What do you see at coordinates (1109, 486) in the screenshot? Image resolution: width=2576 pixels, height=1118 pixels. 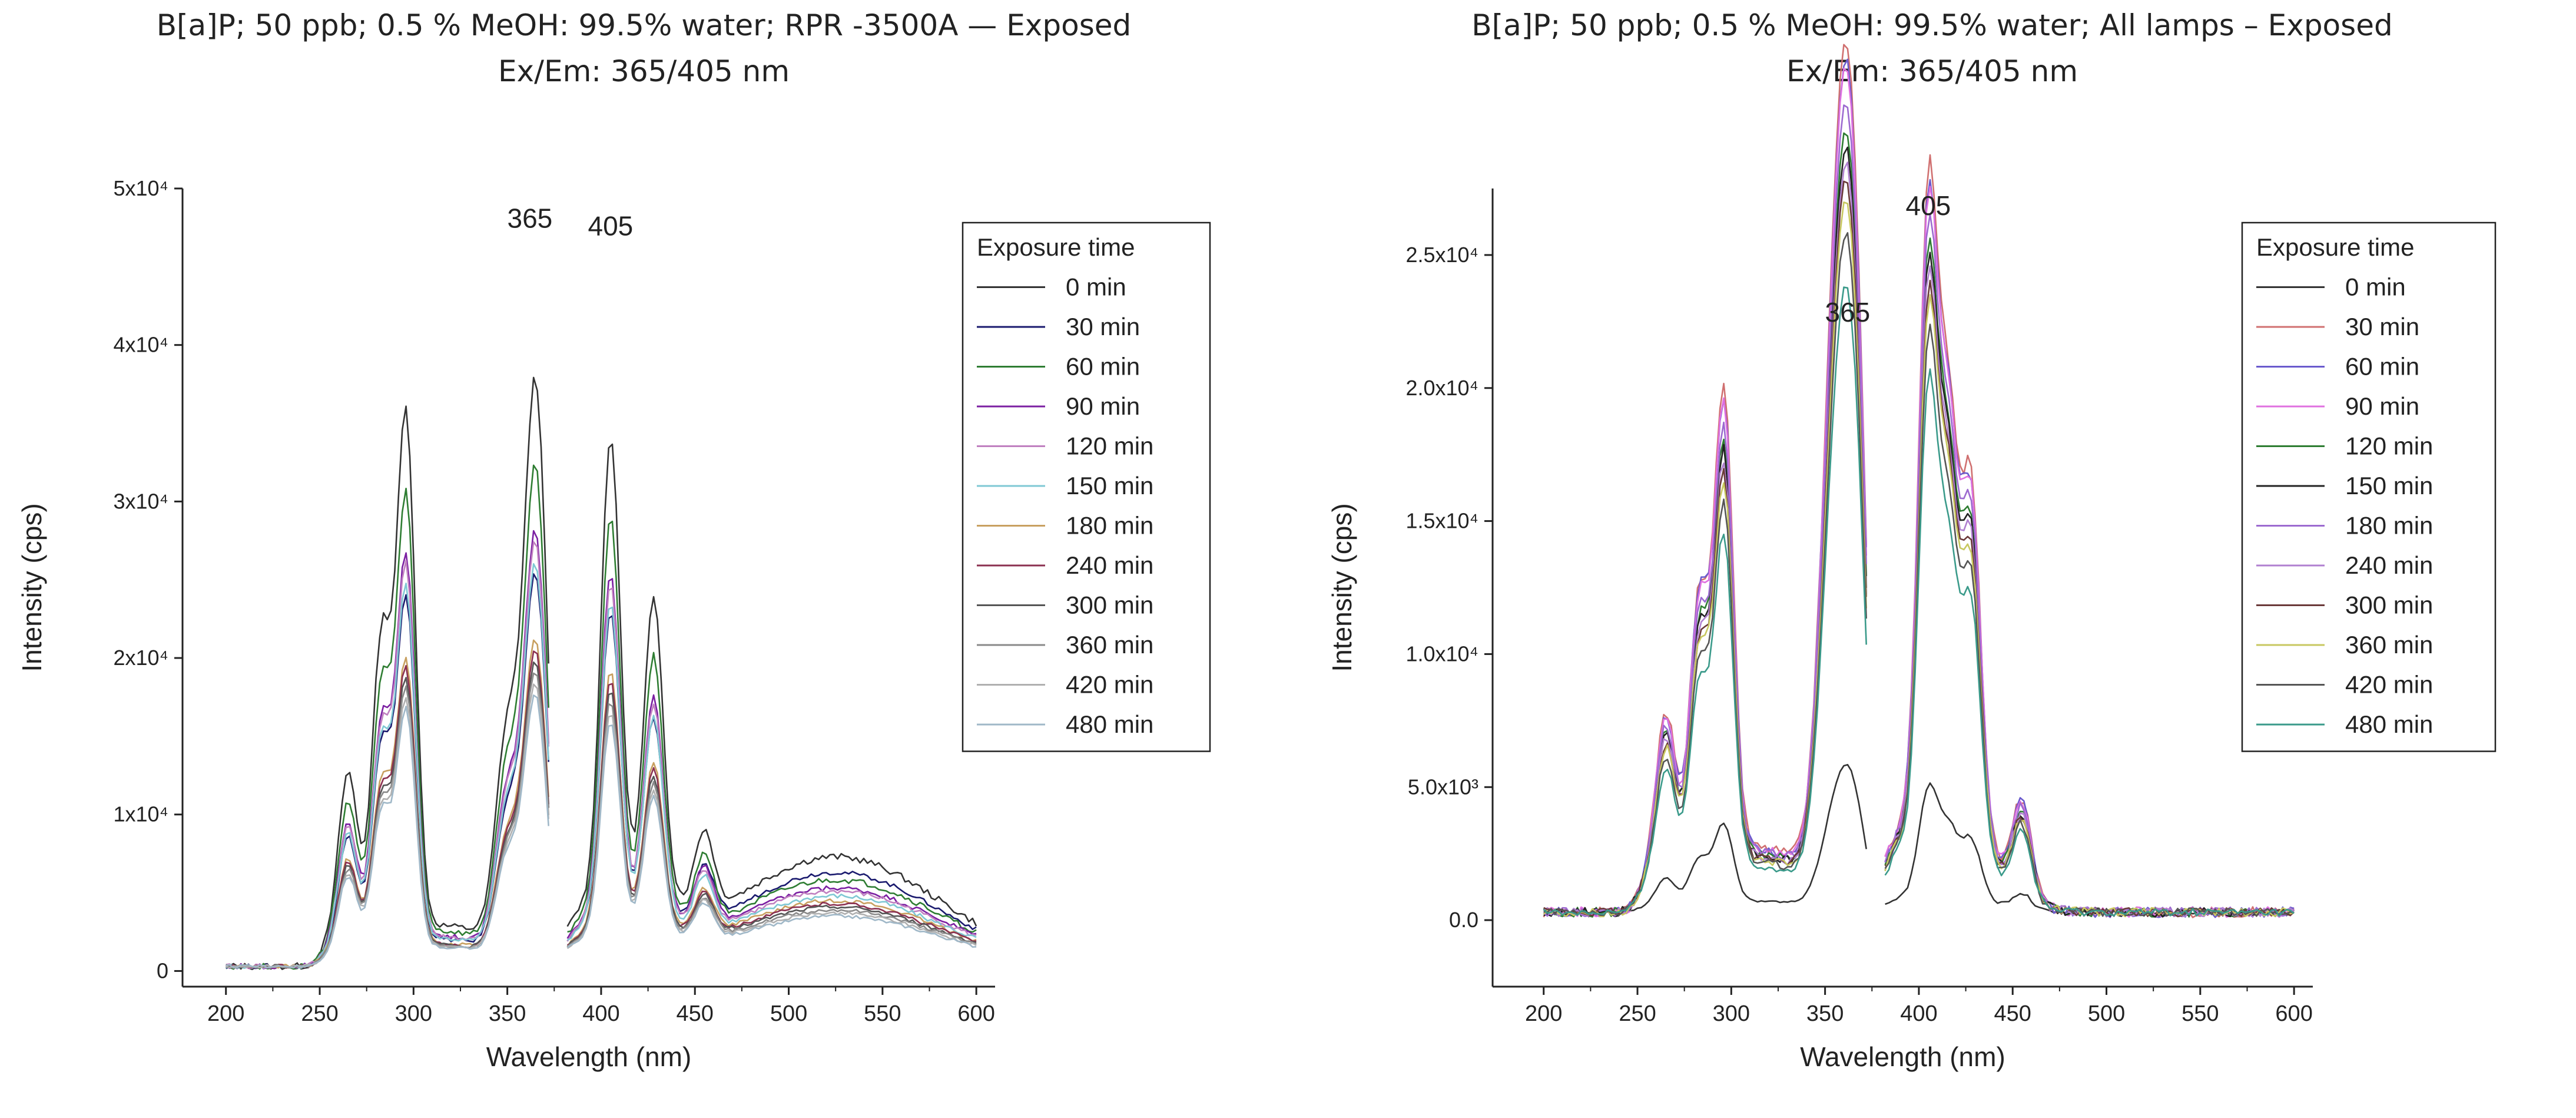 I see `legend-item-label: 150 min` at bounding box center [1109, 486].